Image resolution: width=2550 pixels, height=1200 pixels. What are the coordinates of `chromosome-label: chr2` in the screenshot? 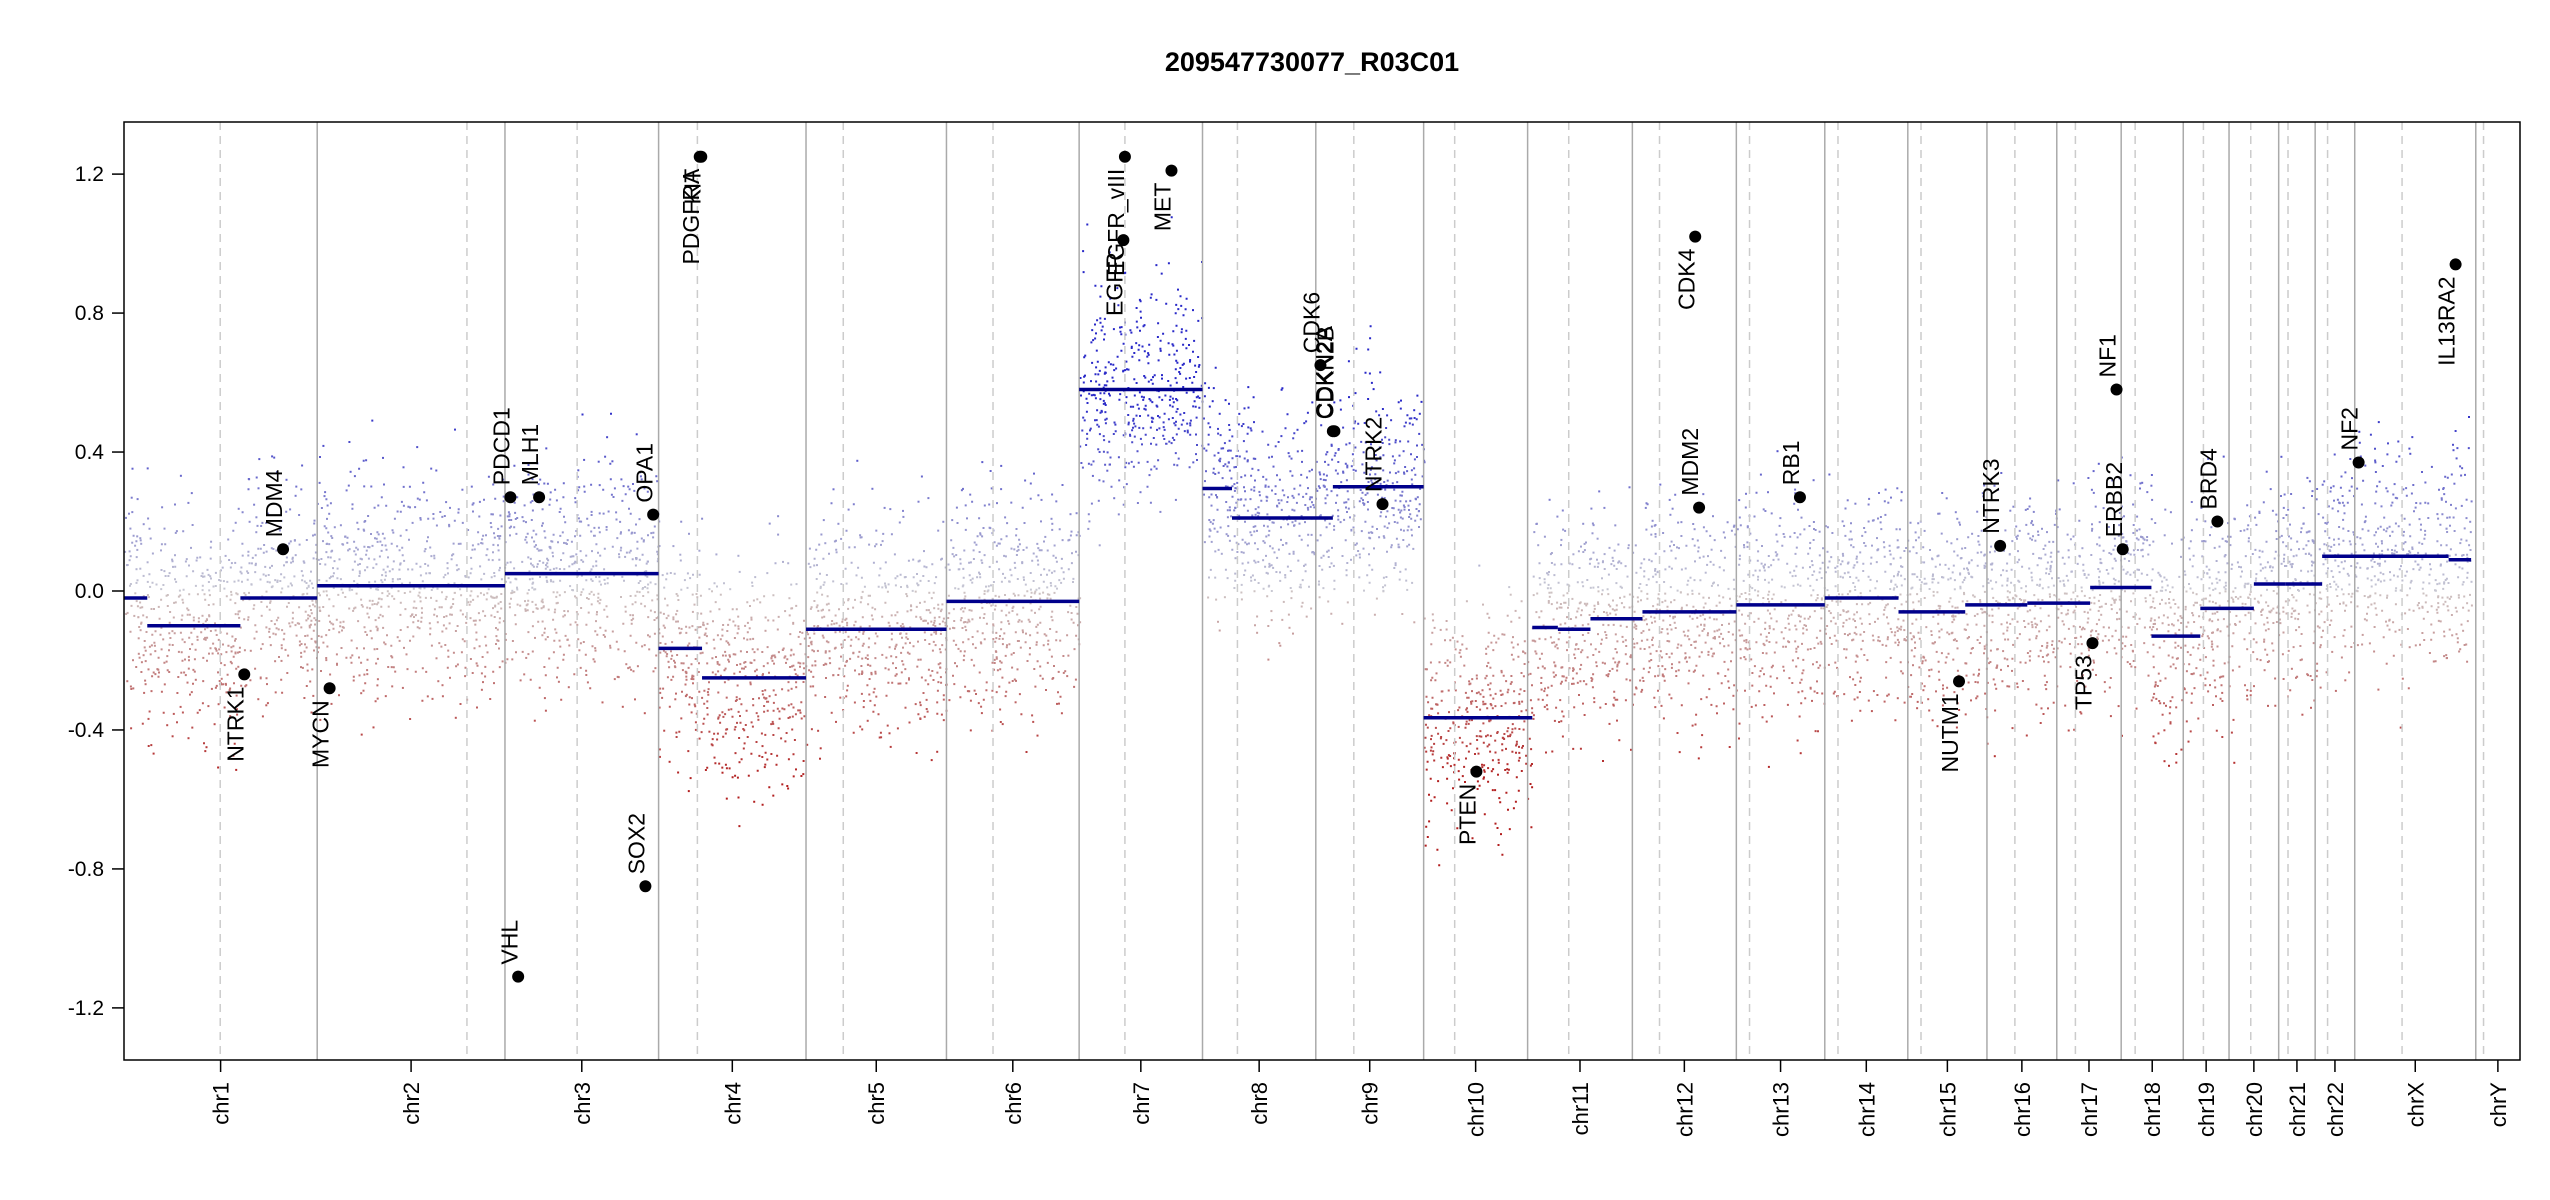 It's located at (411, 1103).